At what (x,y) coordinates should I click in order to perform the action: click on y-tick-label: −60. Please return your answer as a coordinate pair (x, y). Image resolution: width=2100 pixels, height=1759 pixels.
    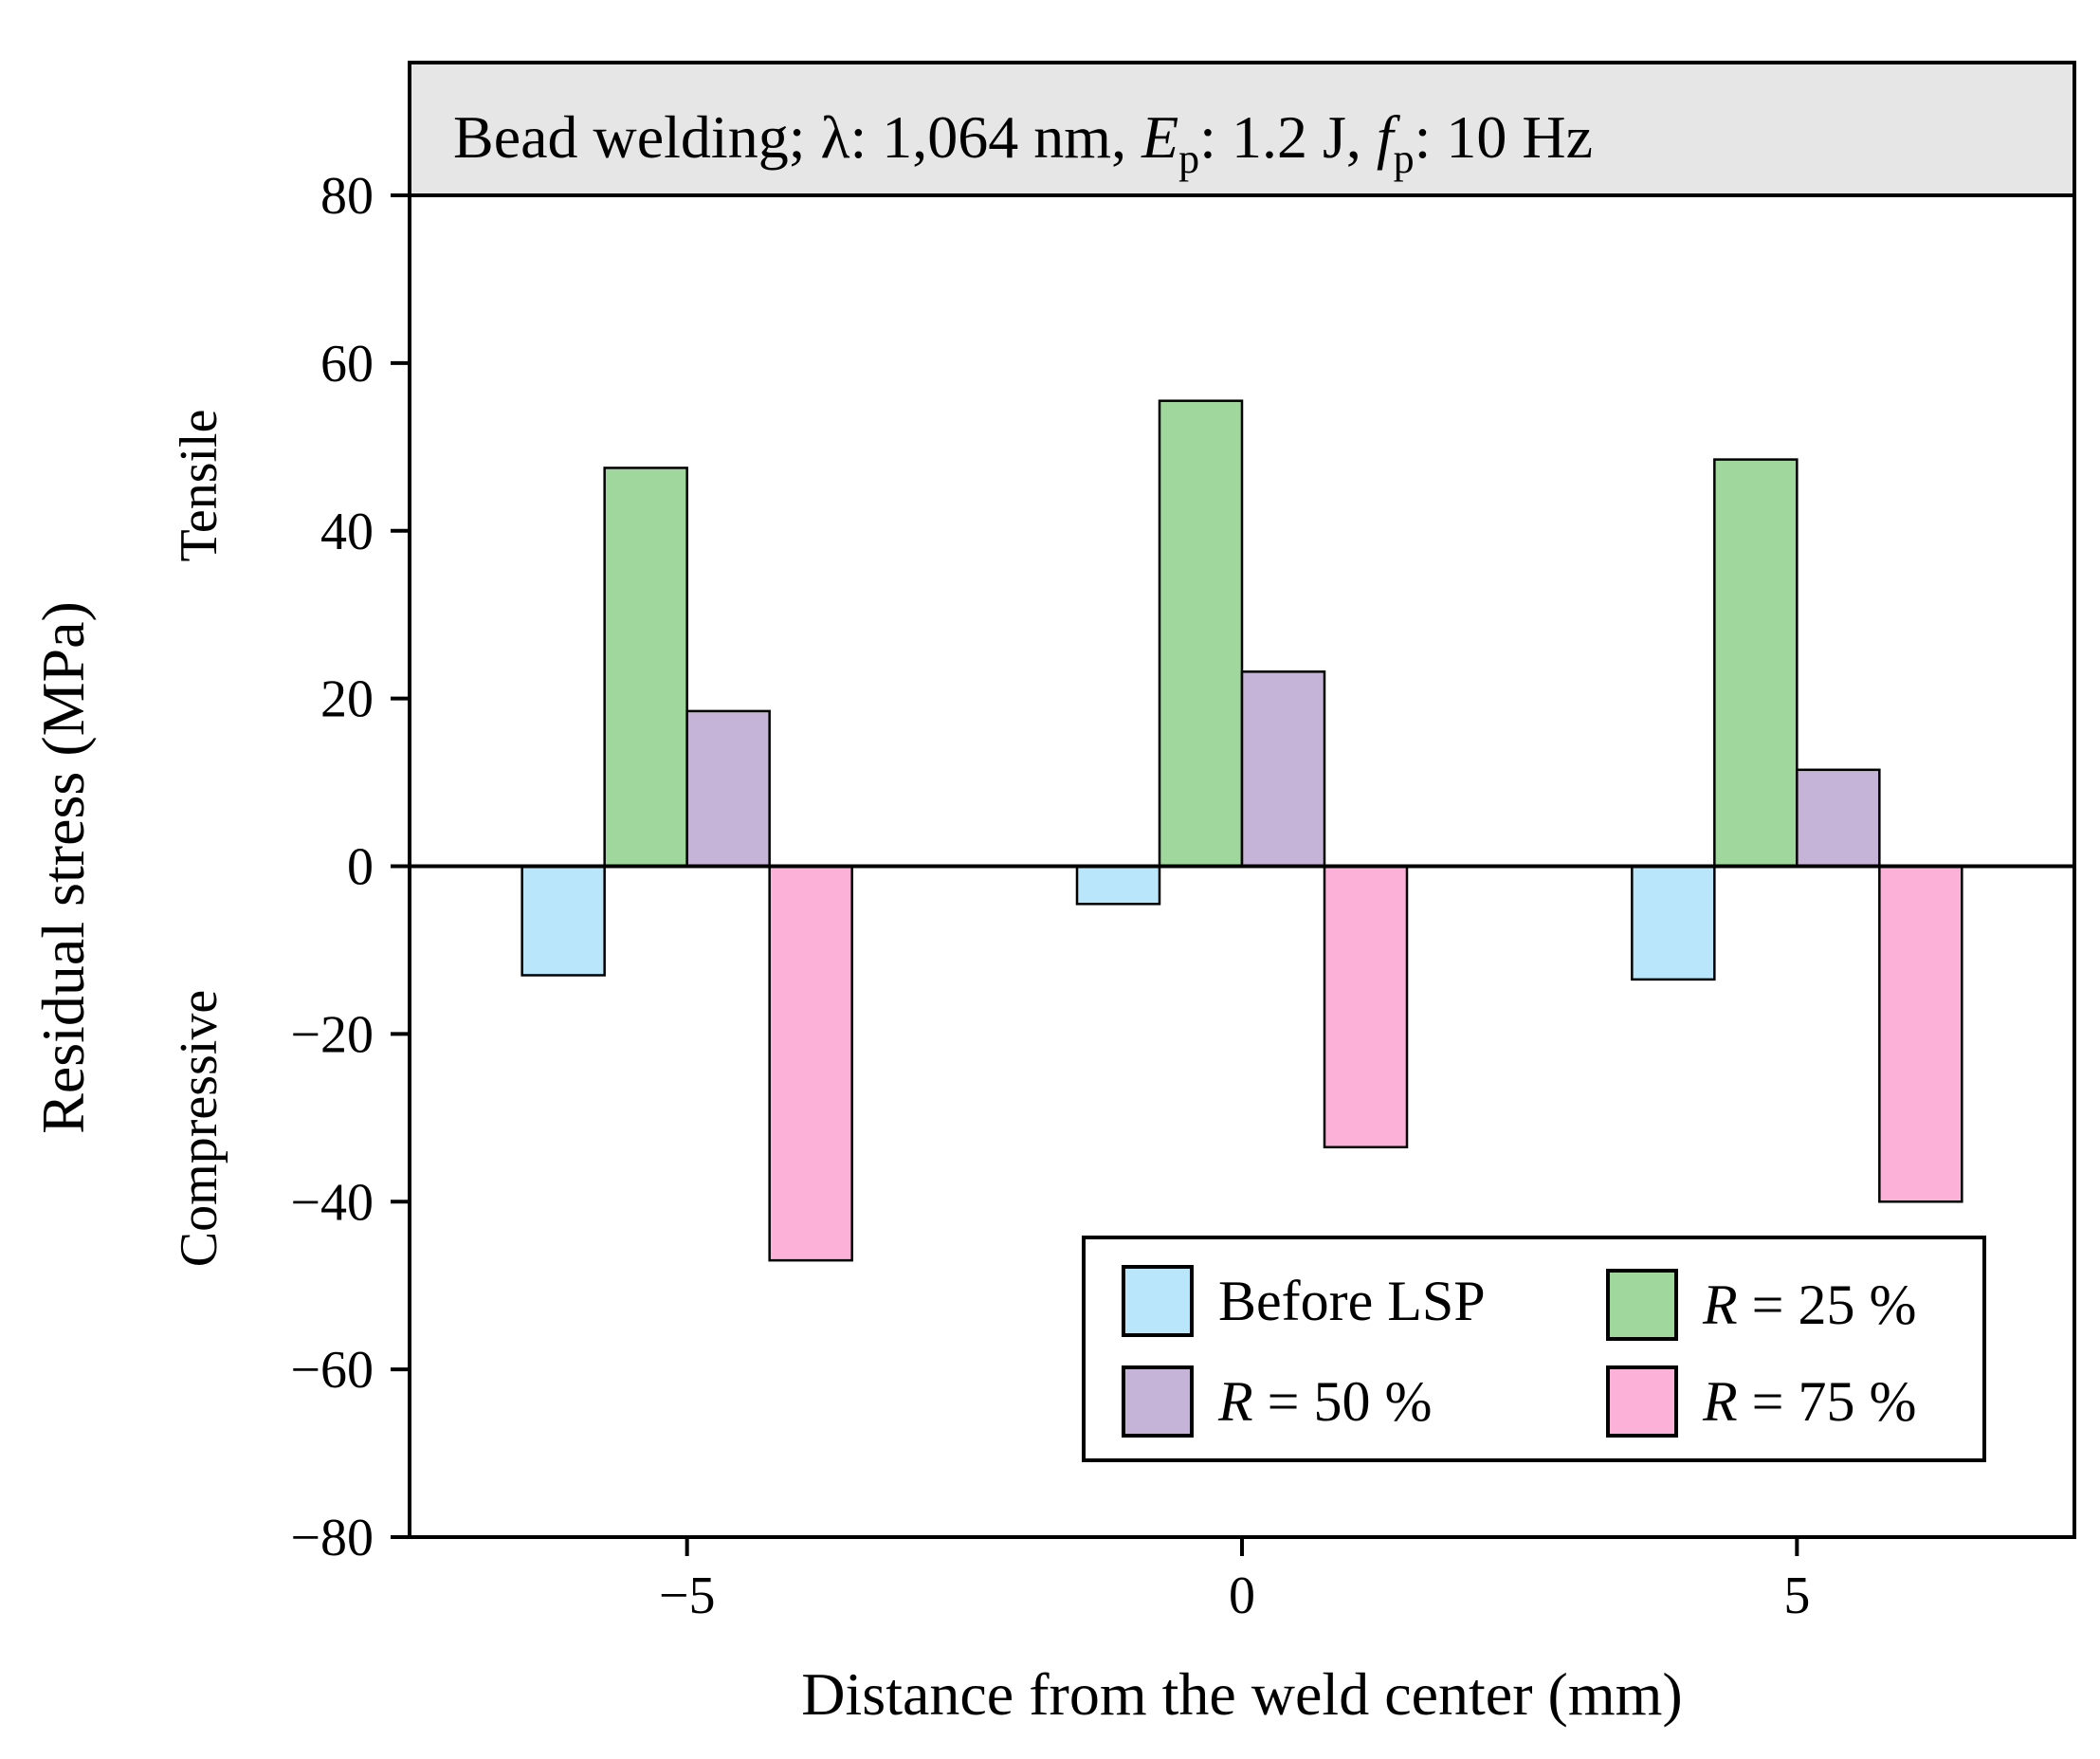
    Looking at the image, I should click on (332, 1370).